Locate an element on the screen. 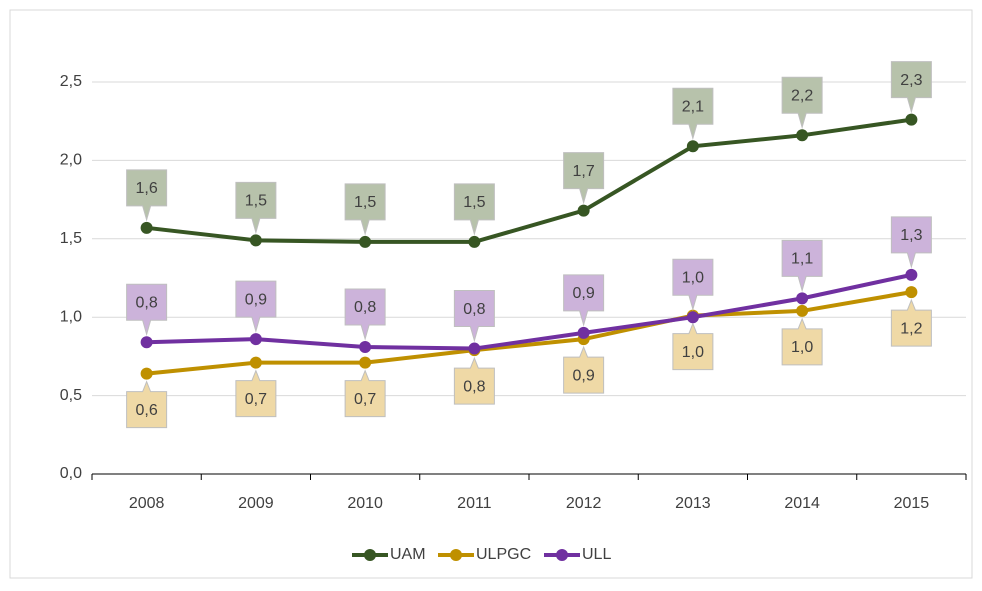 The height and width of the screenshot is (591, 982). data-label: 1,1 is located at coordinates (802, 259).